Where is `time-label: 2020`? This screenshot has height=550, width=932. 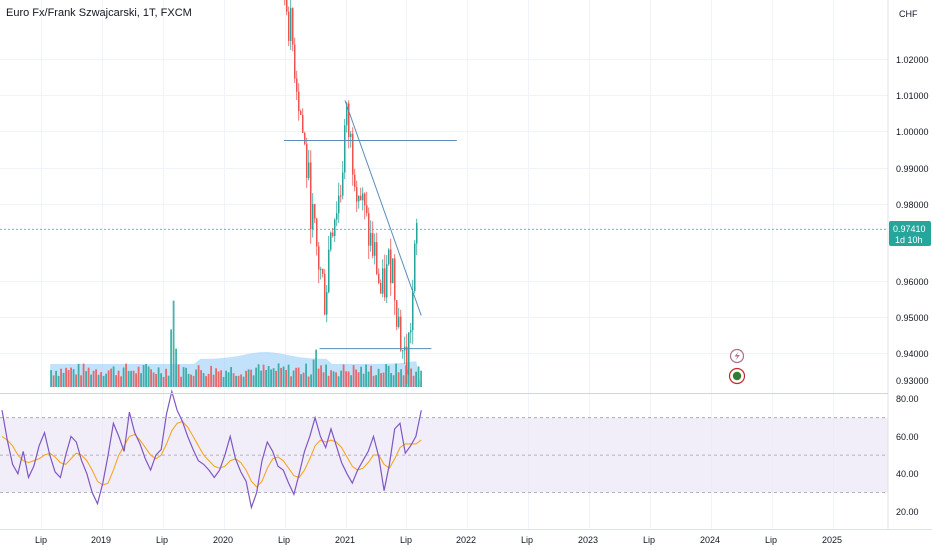 time-label: 2020 is located at coordinates (223, 540).